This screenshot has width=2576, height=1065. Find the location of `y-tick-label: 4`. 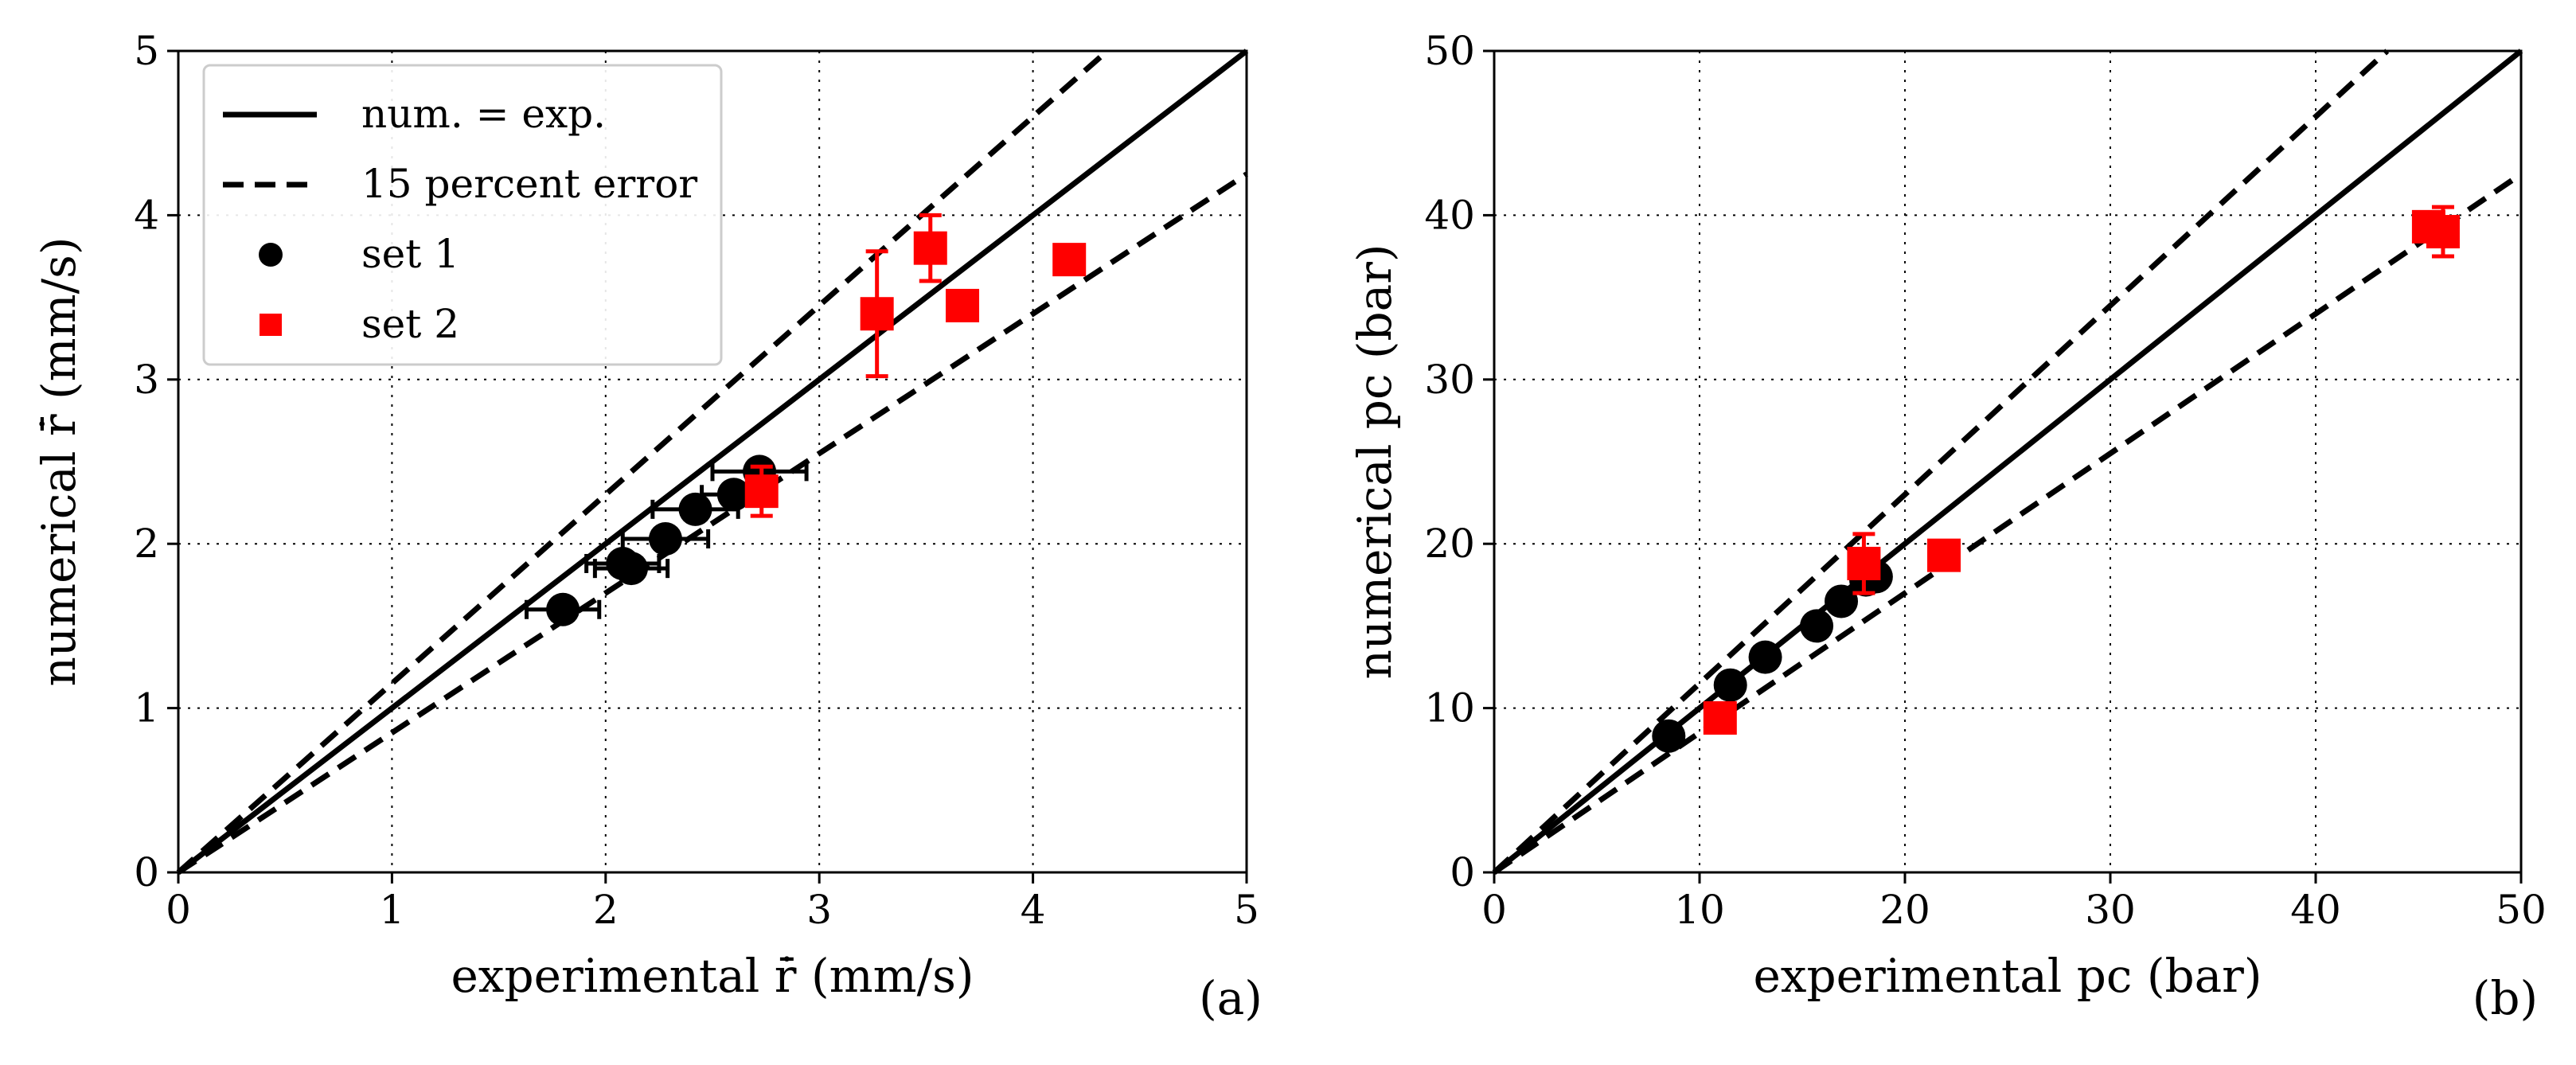

y-tick-label: 4 is located at coordinates (146, 215).